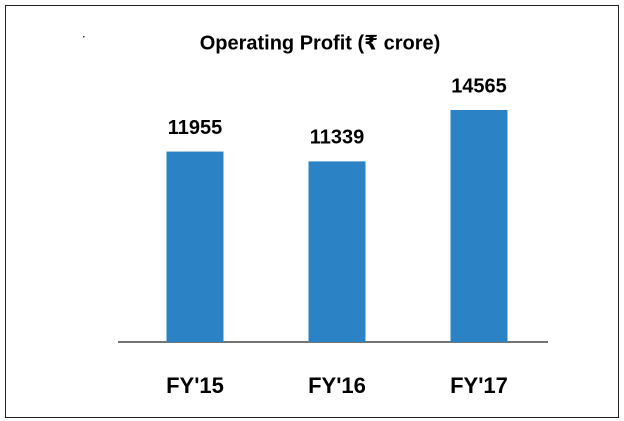 This screenshot has height=421, width=624. I want to click on value-label: 11955, so click(195, 128).